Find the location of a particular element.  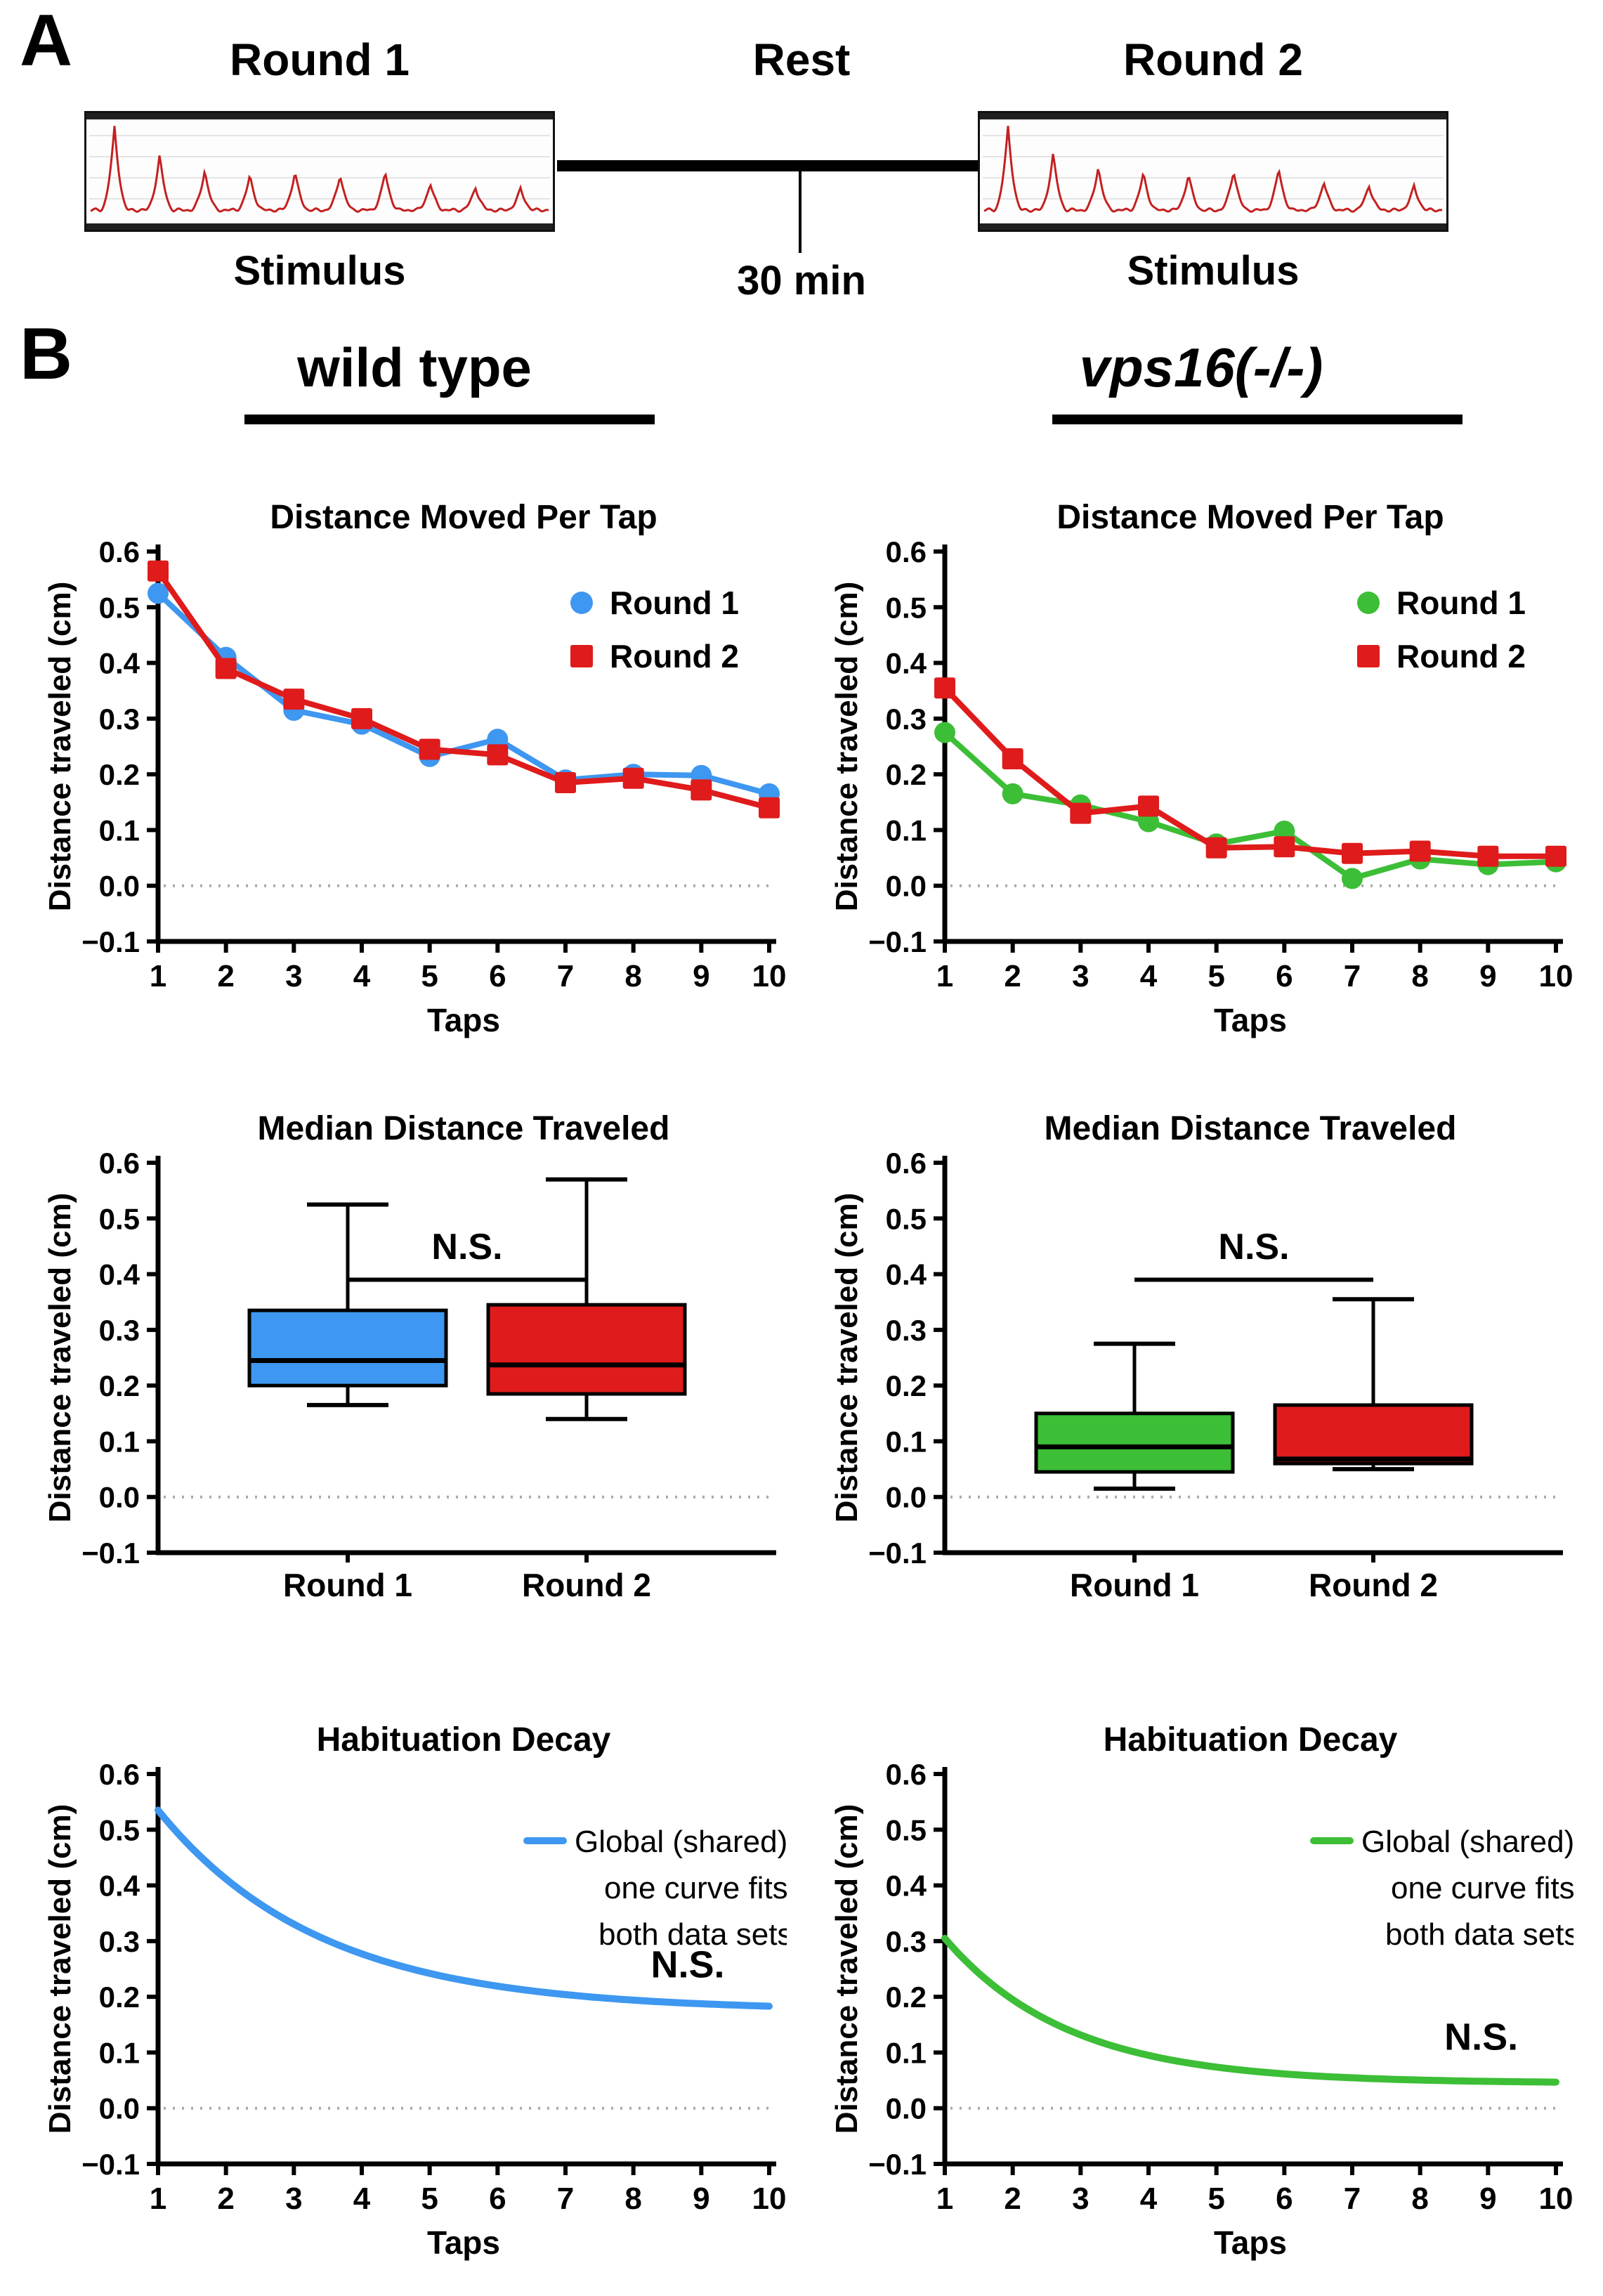

x-tick-label: 4 is located at coordinates (1149, 2198).